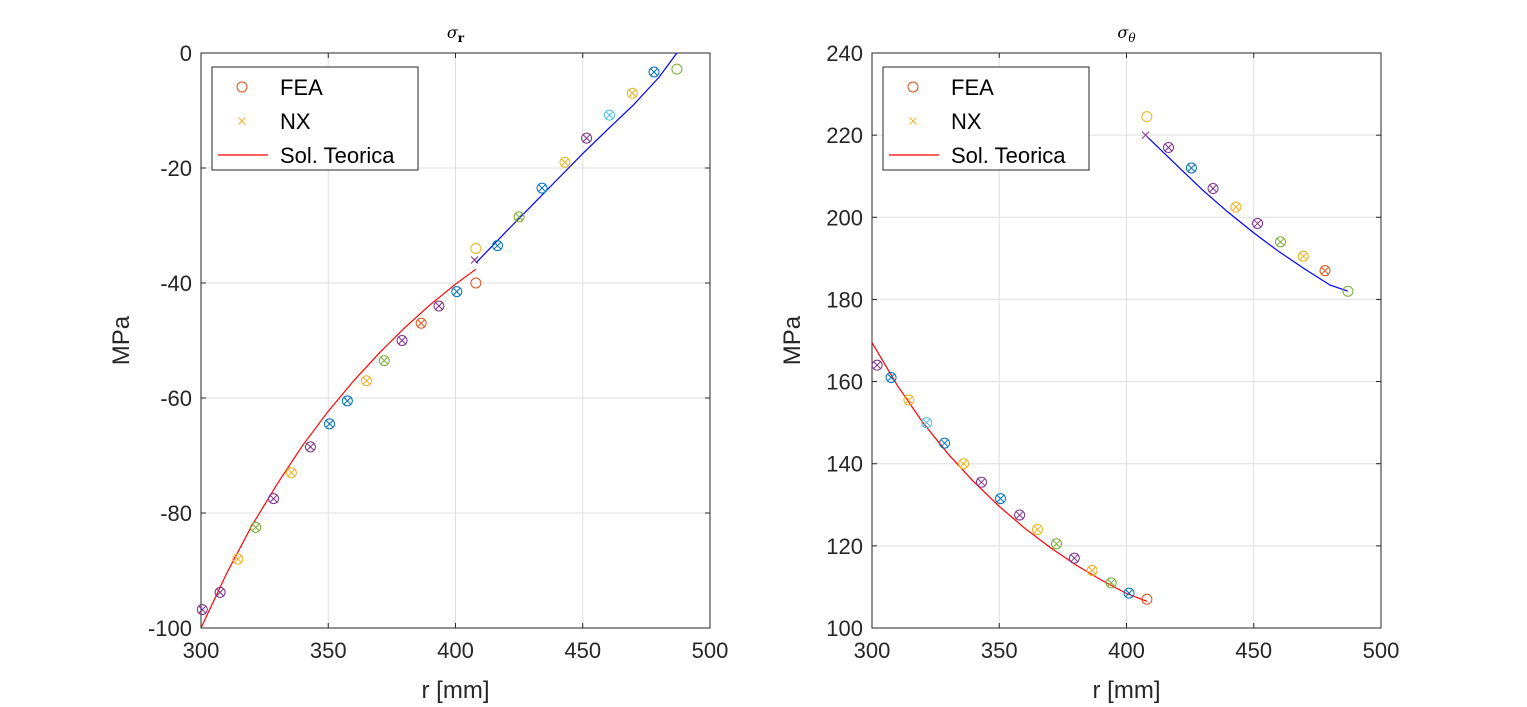  I want to click on x-tick-label: 450, so click(1253, 650).